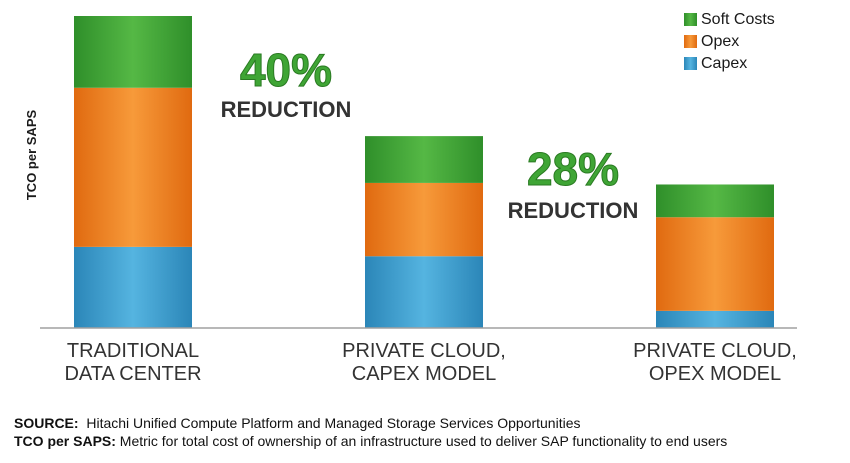  Describe the element at coordinates (286, 70) in the screenshot. I see `reduction-percent-1: 40%` at that location.